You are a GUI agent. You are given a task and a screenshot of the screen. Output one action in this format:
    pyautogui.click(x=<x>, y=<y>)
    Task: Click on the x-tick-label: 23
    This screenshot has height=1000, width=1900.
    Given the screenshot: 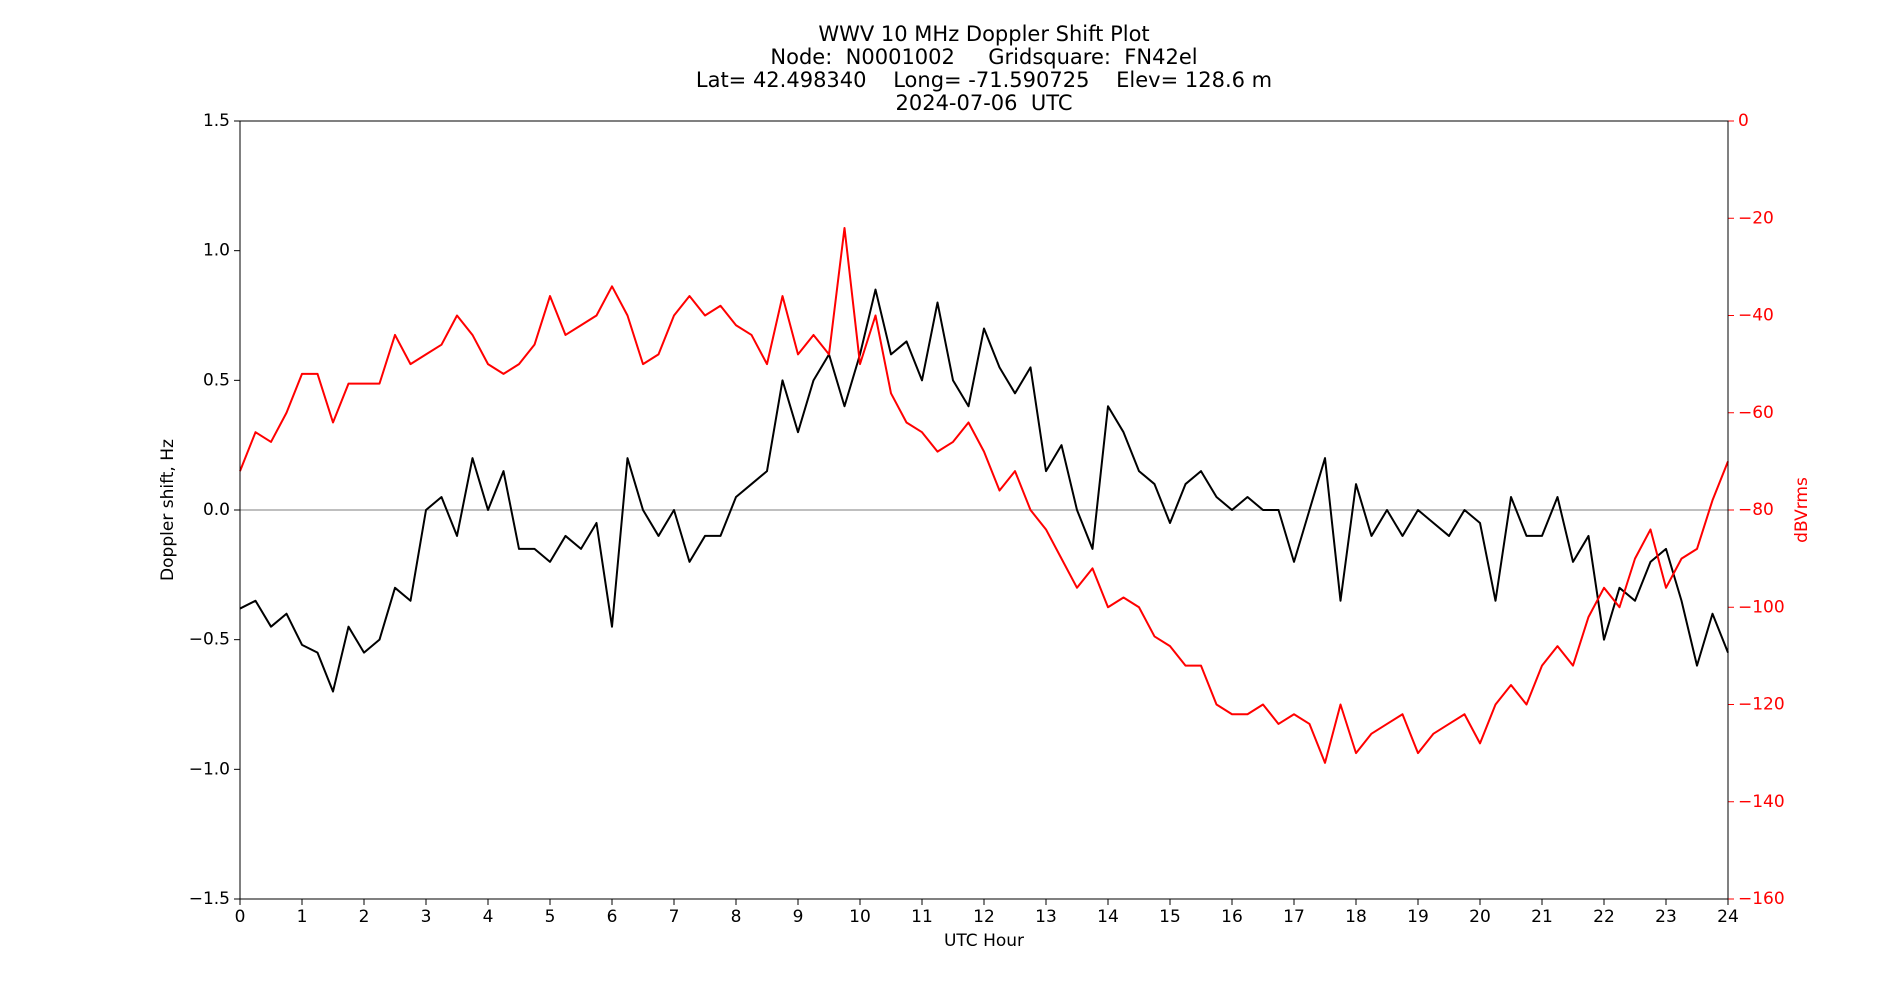 What is the action you would take?
    pyautogui.click(x=1666, y=917)
    